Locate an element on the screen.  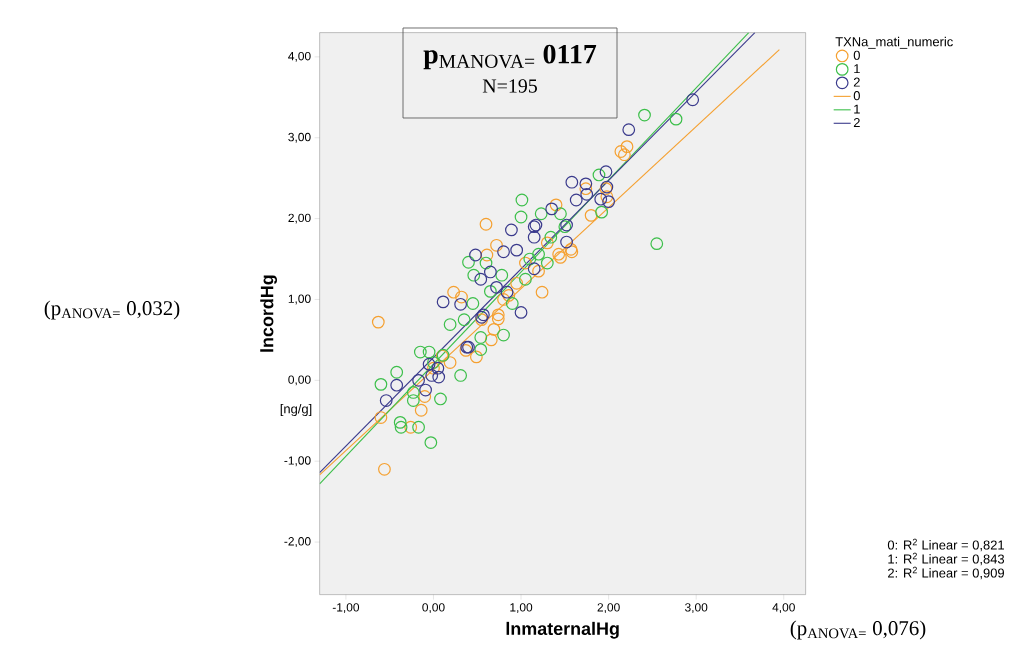
y-tick-label: 3,00 is located at coordinates (299, 137).